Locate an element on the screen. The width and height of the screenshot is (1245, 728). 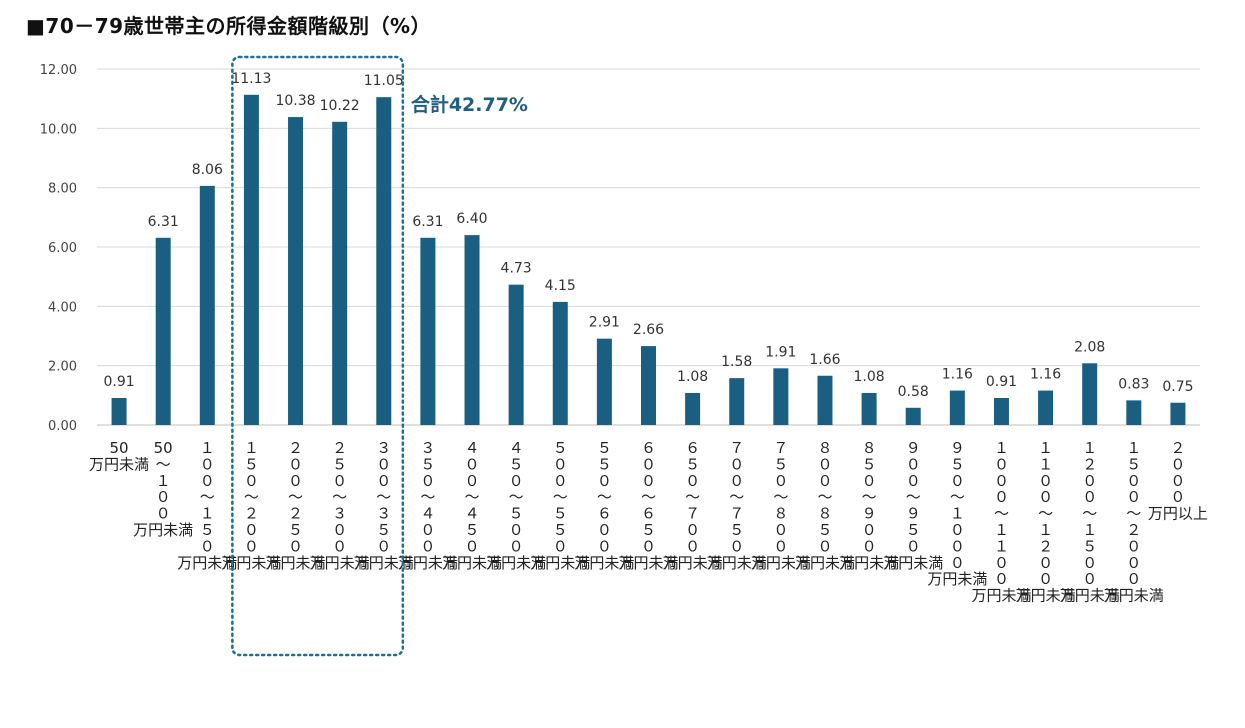
data-label: 11.13 is located at coordinates (251, 79).